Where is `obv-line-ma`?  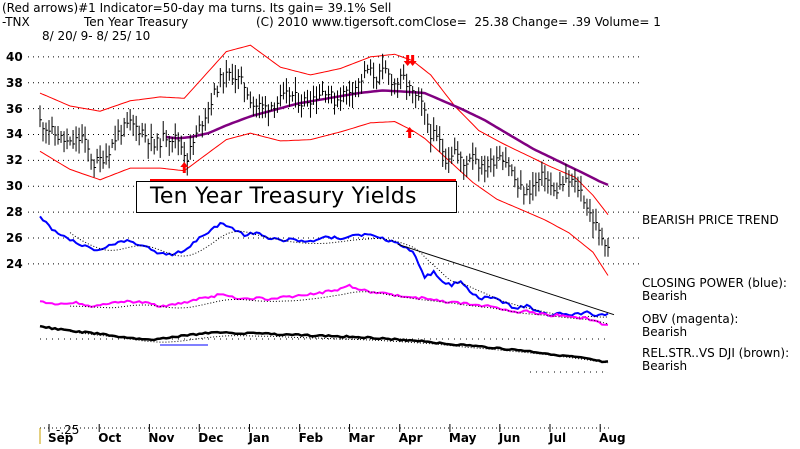 obv-line-ma is located at coordinates (339, 308).